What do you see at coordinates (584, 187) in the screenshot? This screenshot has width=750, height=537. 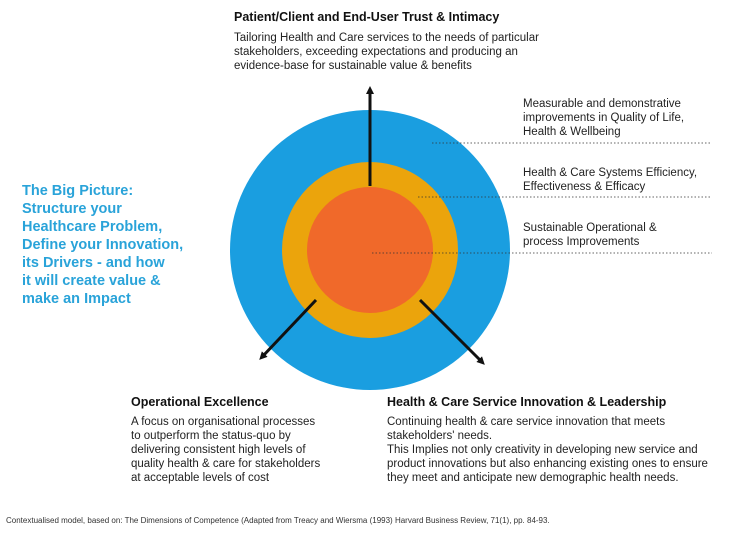 I see `middle-ring-line: Effectiveness & Efficacy` at bounding box center [584, 187].